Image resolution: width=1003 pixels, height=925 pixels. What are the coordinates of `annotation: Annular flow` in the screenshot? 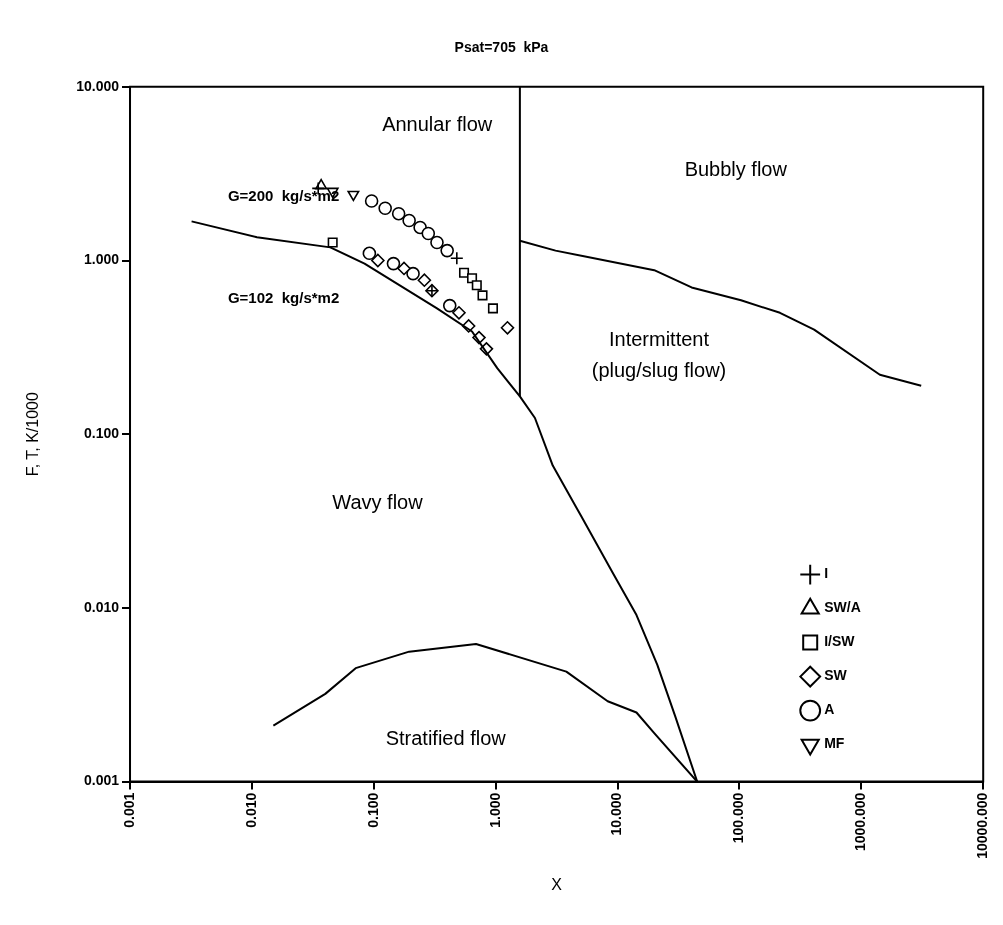 It's located at (437, 123).